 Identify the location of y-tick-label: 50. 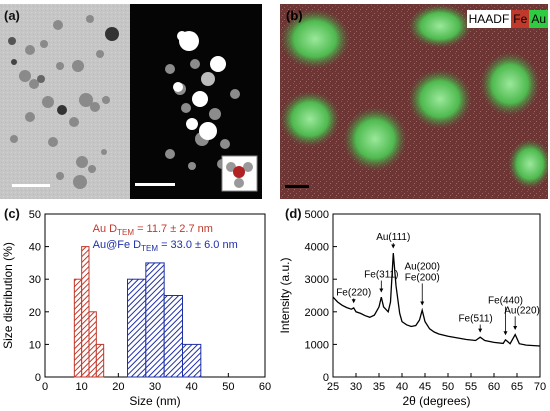
(35, 215).